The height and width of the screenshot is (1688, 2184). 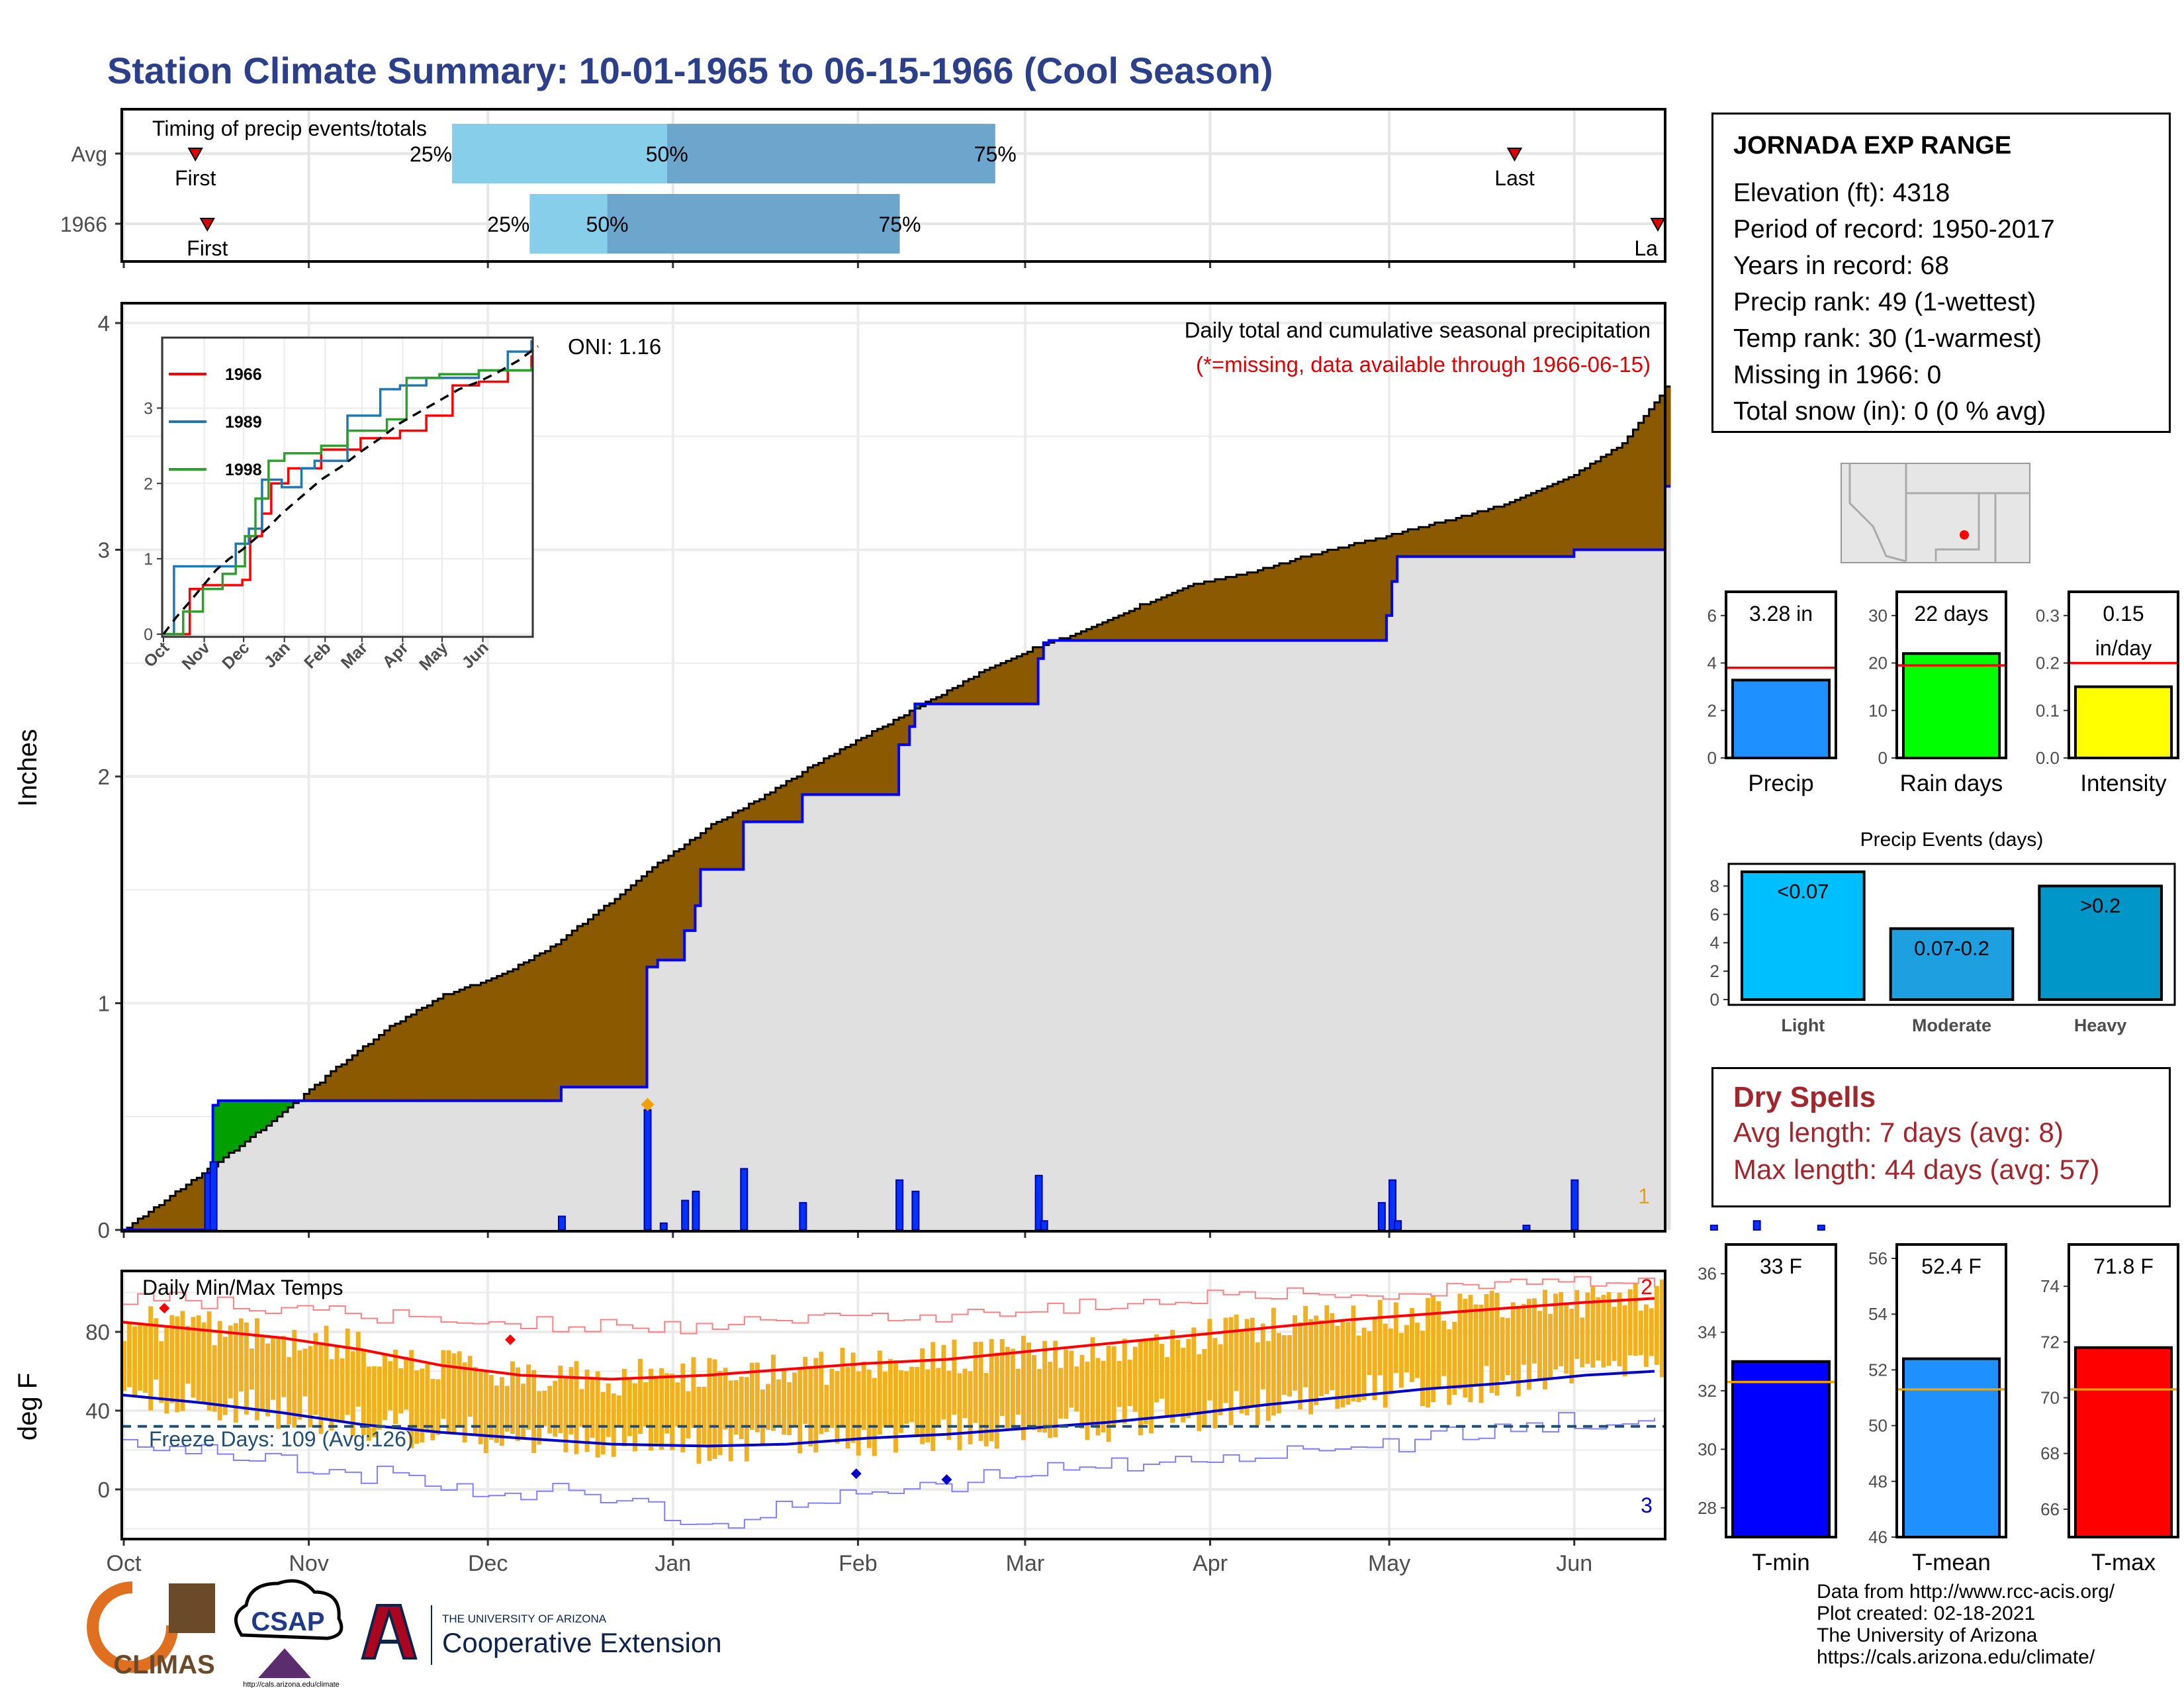 I want to click on timing-label-25: 25%, so click(x=431, y=154).